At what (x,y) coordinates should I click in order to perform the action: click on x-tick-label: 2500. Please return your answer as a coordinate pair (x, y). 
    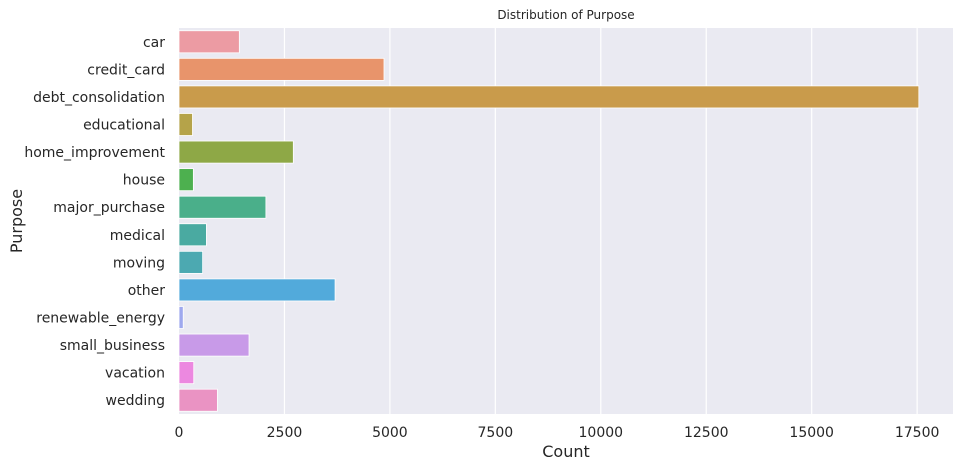
    Looking at the image, I should click on (285, 433).